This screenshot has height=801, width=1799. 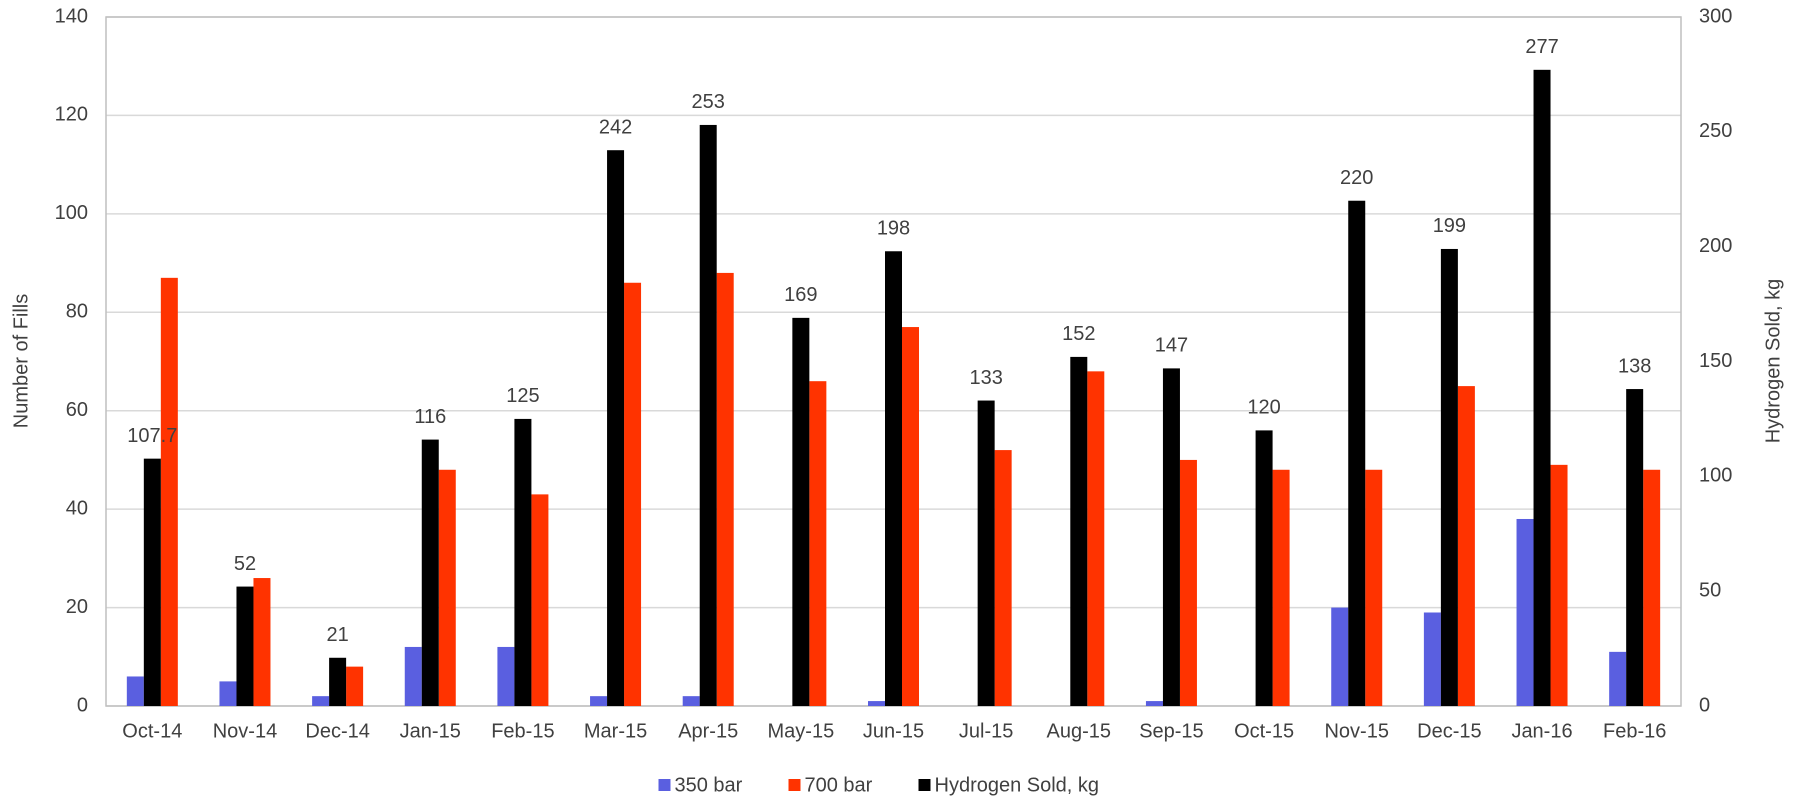 What do you see at coordinates (71, 16) in the screenshot?
I see `y-tick-label: 140` at bounding box center [71, 16].